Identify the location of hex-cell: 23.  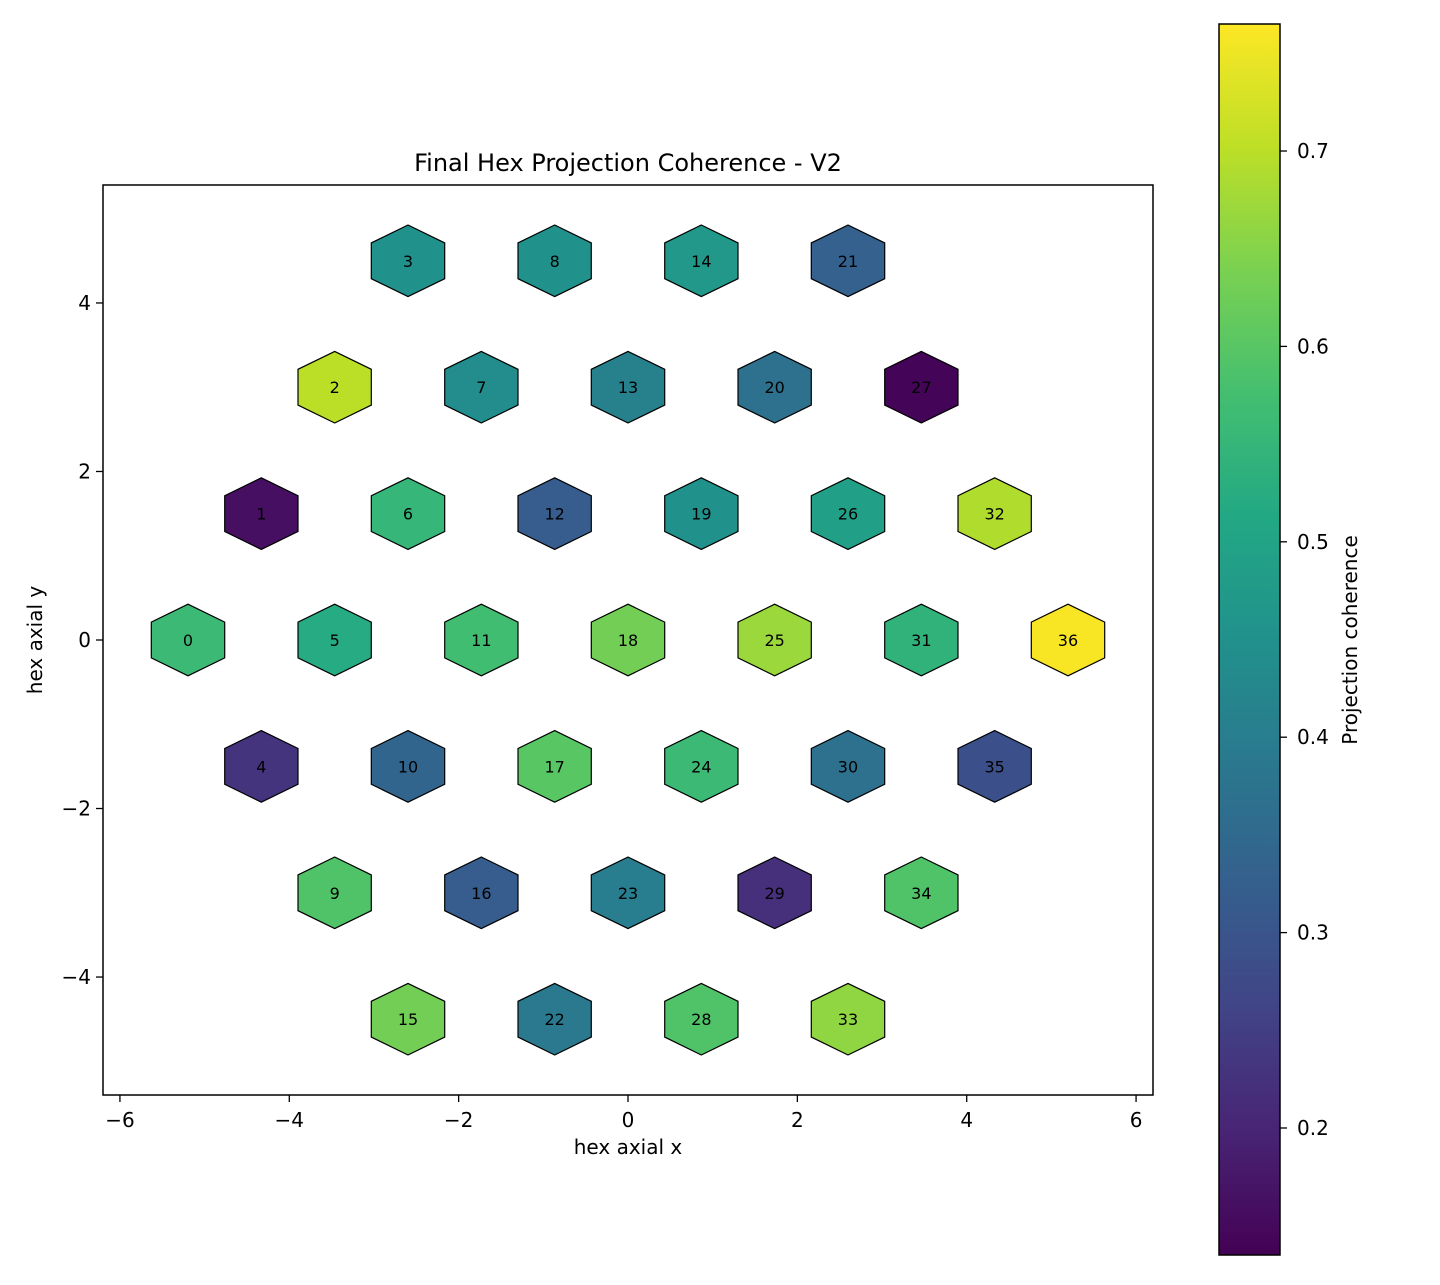
(628, 893).